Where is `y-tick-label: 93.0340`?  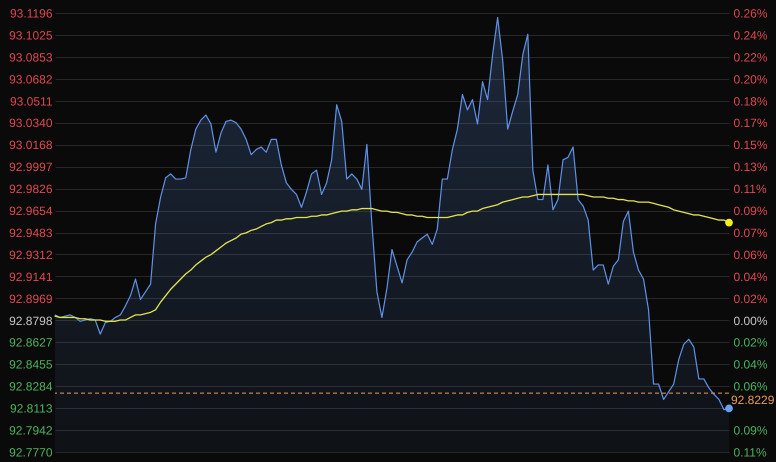
y-tick-label: 93.0340 is located at coordinates (31, 123).